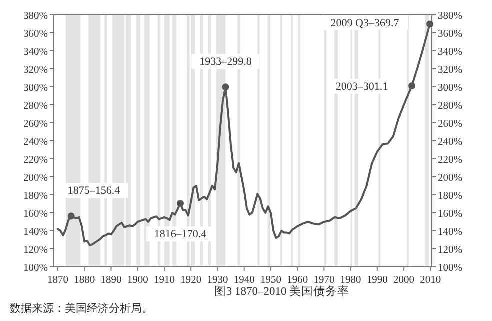 This screenshot has width=492, height=321. What do you see at coordinates (111, 280) in the screenshot?
I see `x-tick-label: 1890` at bounding box center [111, 280].